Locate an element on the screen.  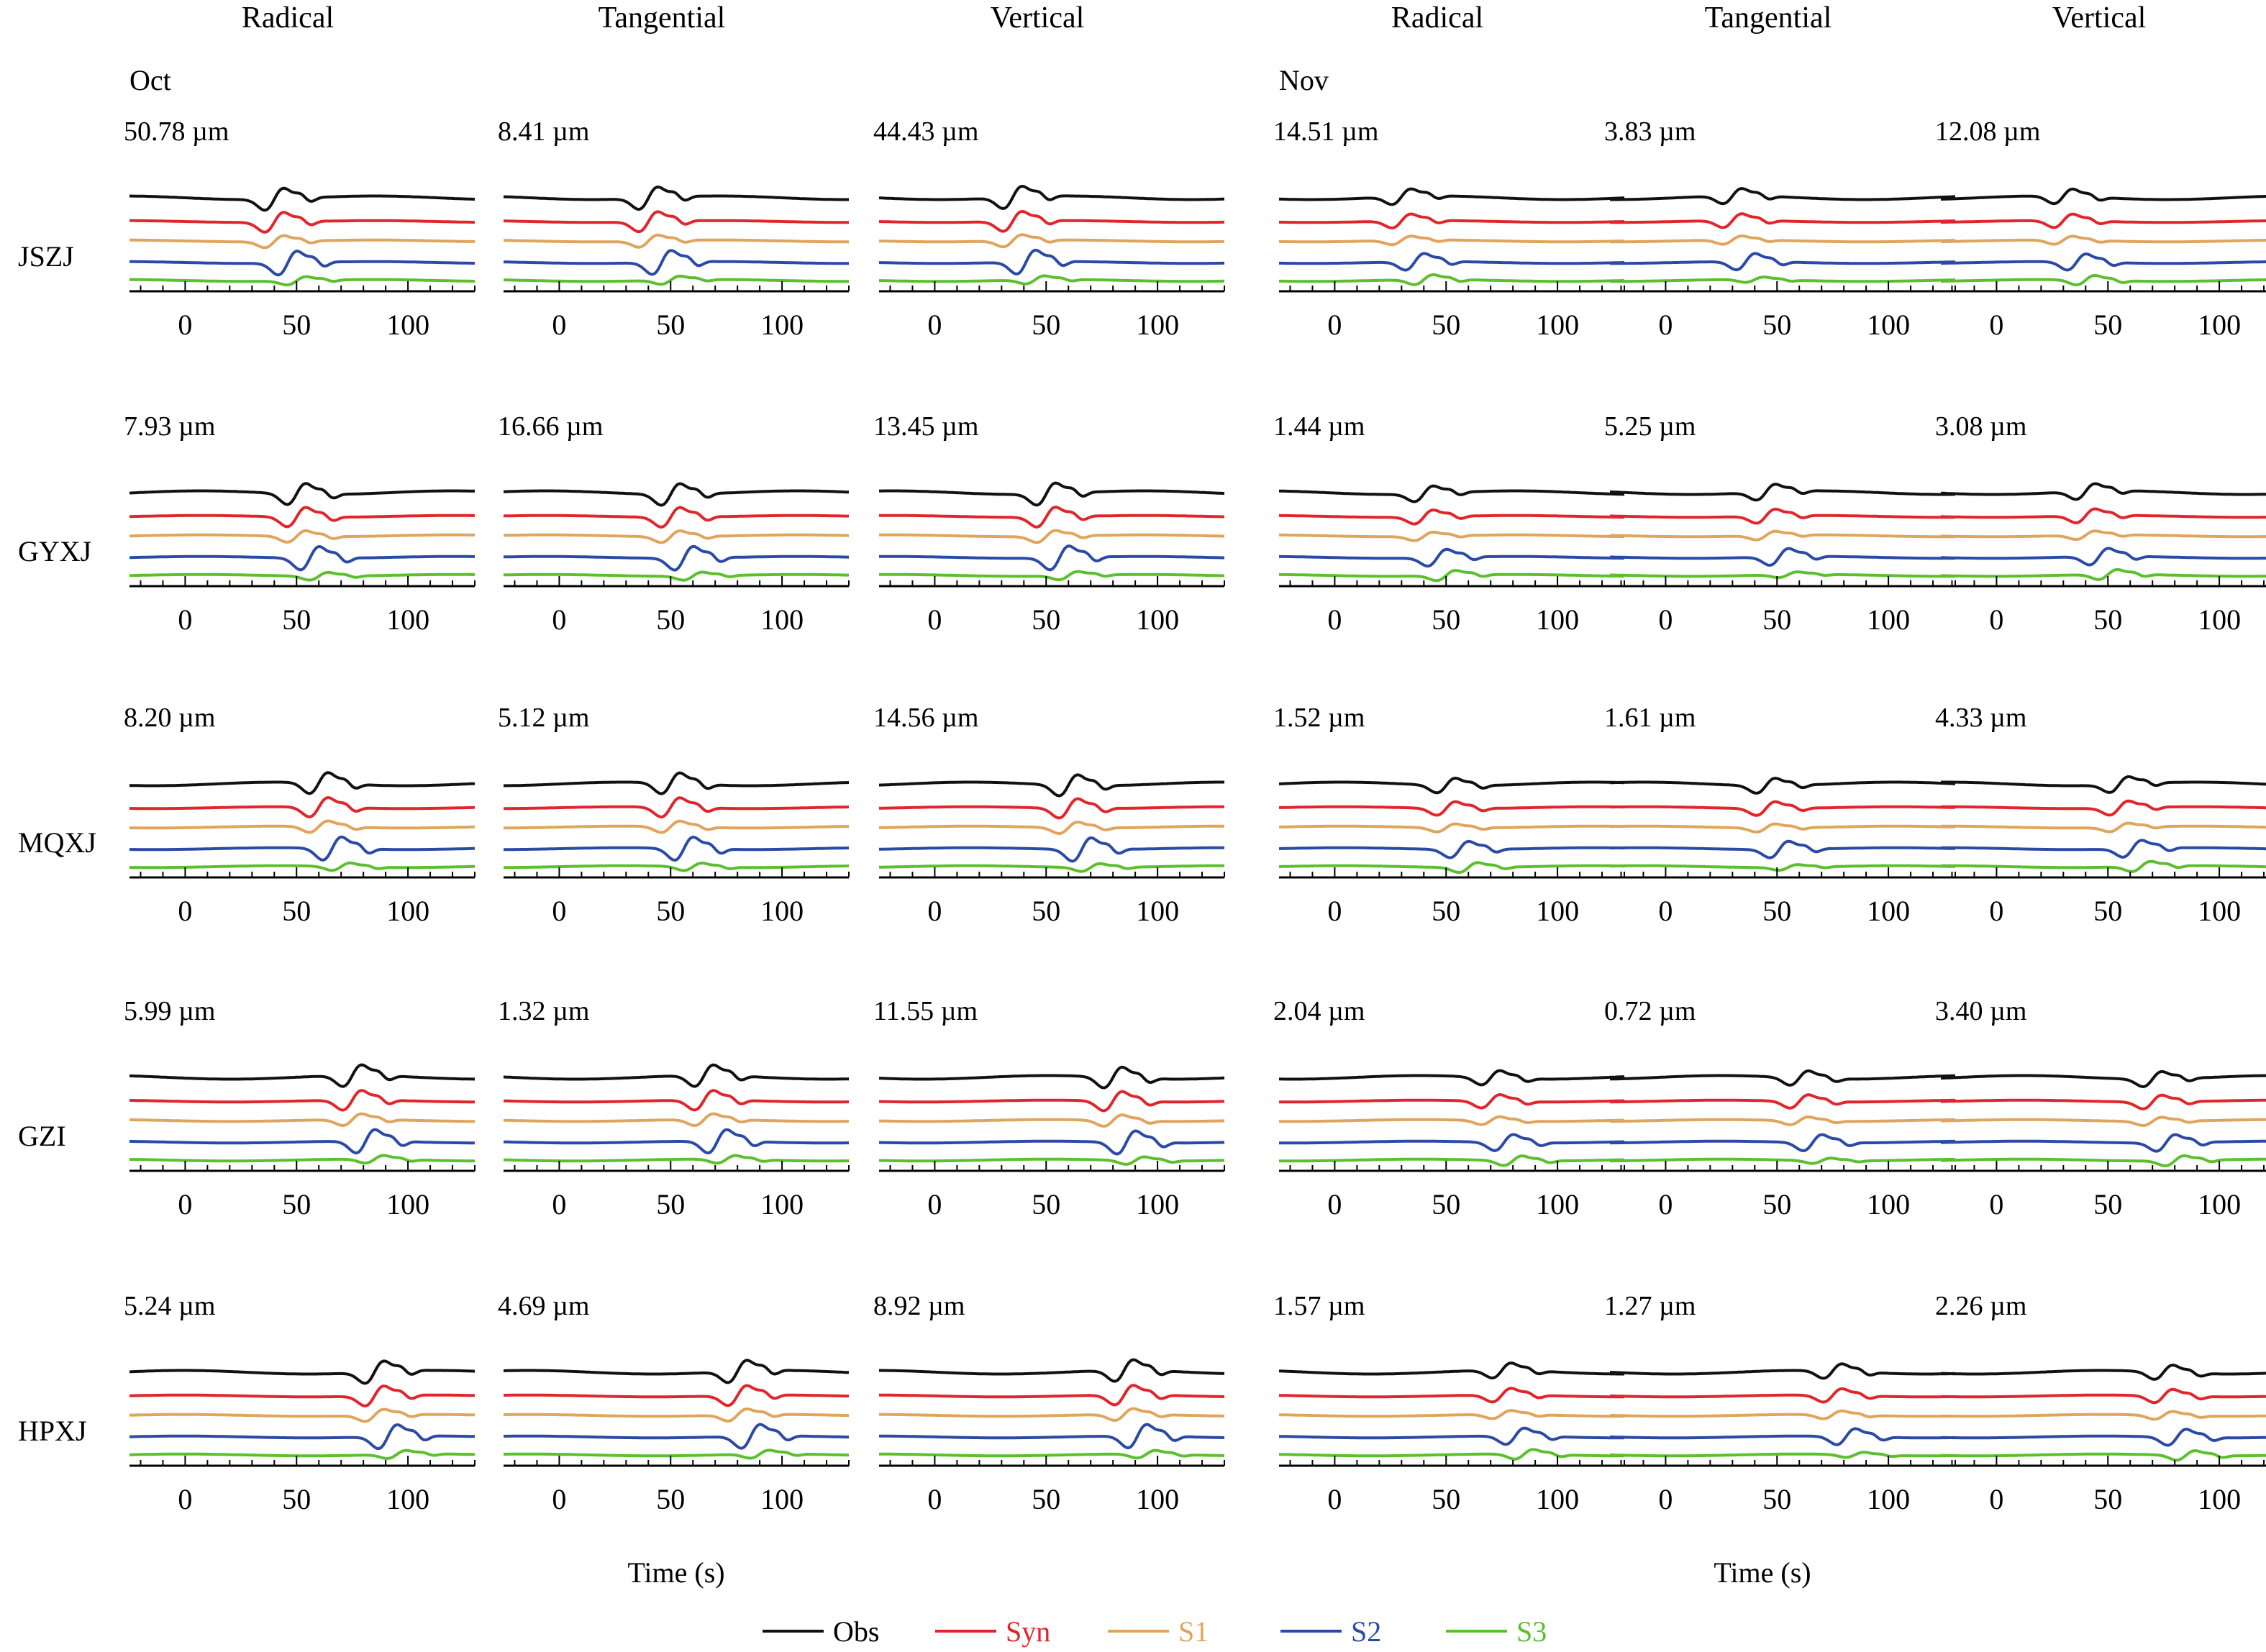
column-header: Radical is located at coordinates (288, 18).